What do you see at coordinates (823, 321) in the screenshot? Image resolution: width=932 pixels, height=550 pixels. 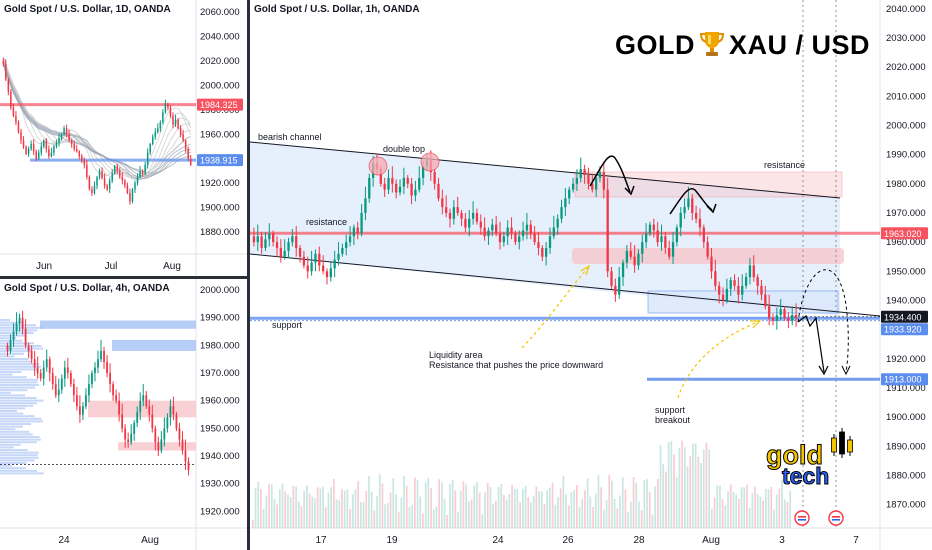 I see `main-alt-projection-path` at bounding box center [823, 321].